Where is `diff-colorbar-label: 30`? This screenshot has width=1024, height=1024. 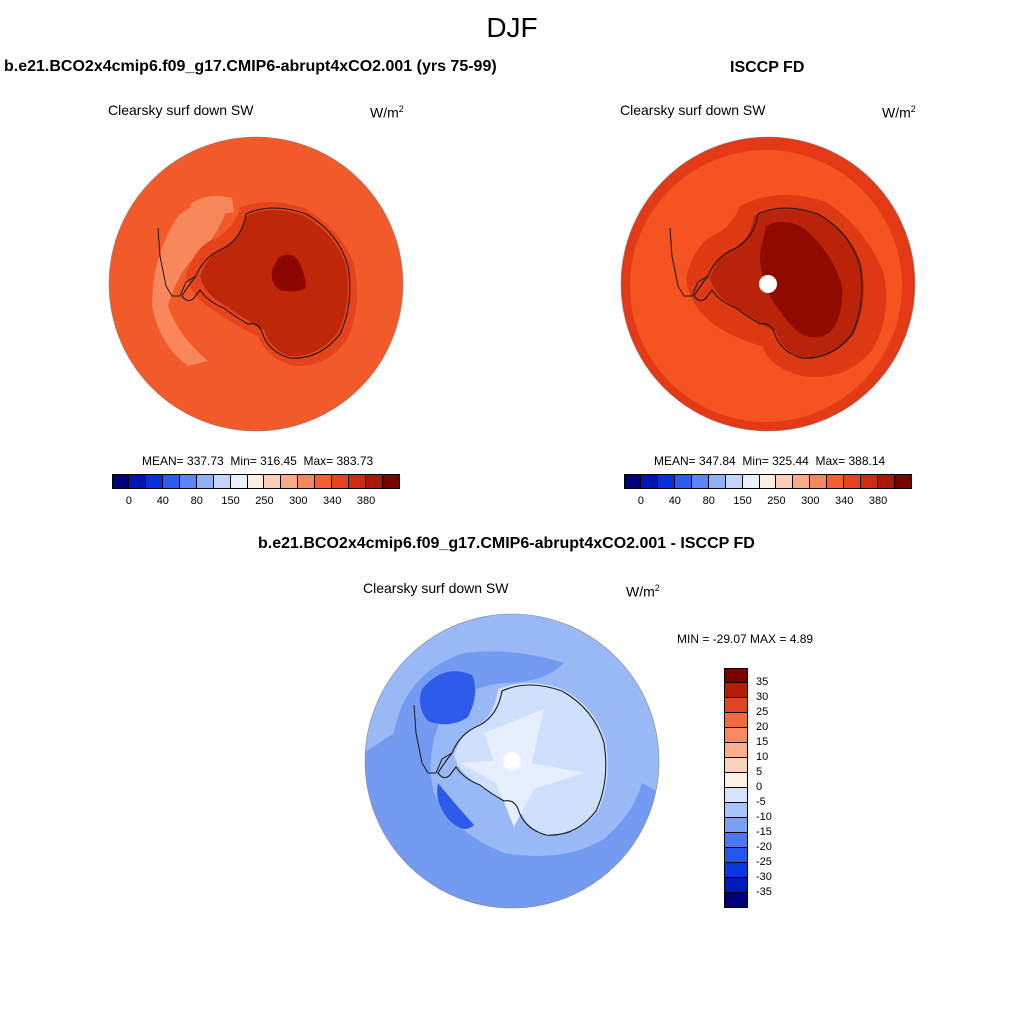 diff-colorbar-label: 30 is located at coordinates (762, 697).